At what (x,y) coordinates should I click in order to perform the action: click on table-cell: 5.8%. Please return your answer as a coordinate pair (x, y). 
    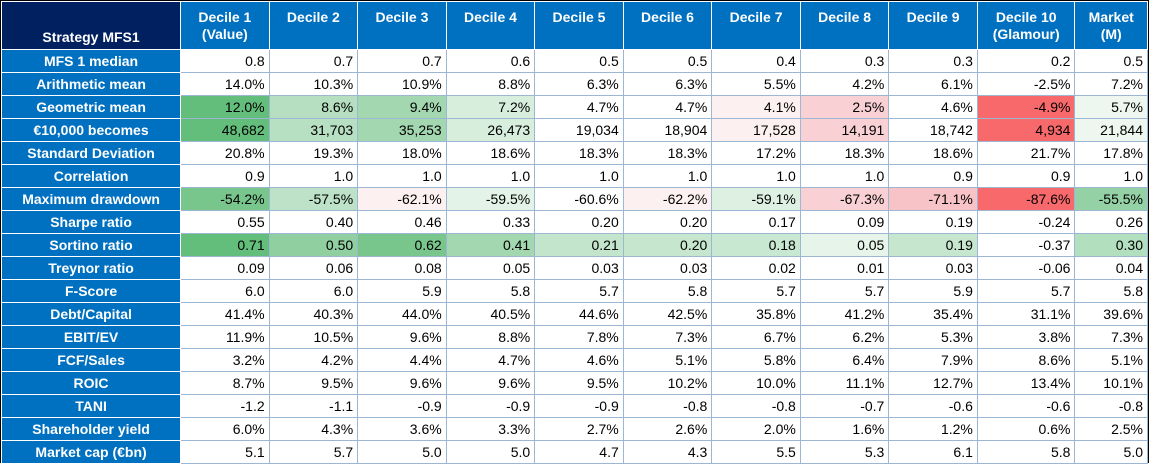
    Looking at the image, I should click on (756, 360).